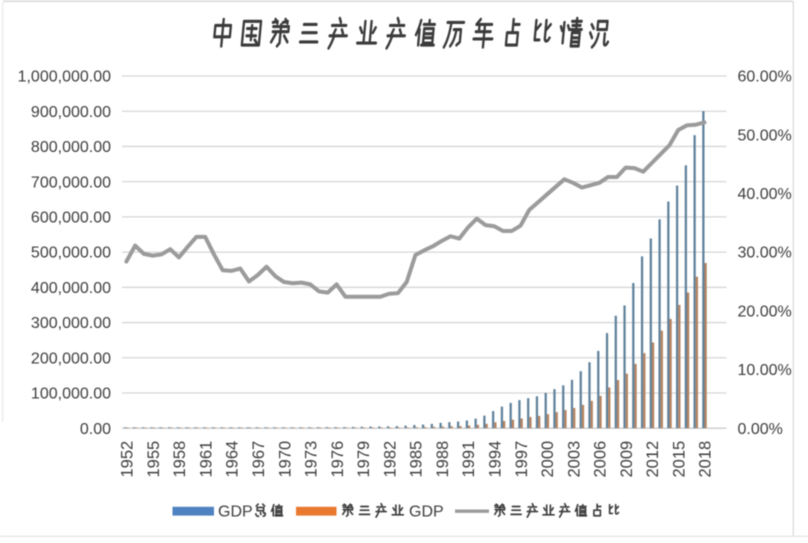 The height and width of the screenshot is (543, 808). What do you see at coordinates (71, 394) in the screenshot?
I see `svg-text: 100,000.00` at bounding box center [71, 394].